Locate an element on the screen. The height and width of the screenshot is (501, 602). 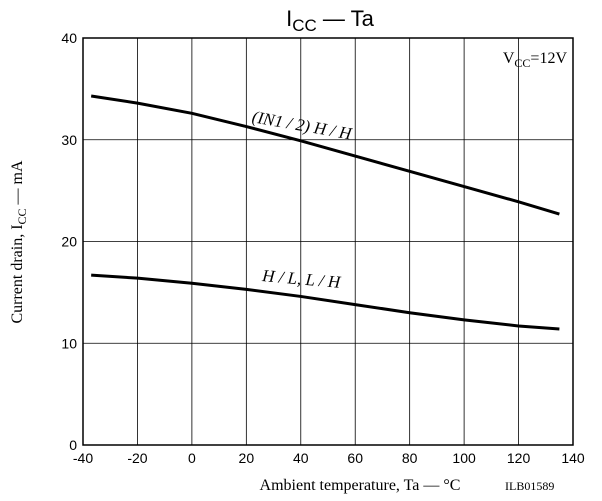
x-tick-label: 40 is located at coordinates (301, 458).